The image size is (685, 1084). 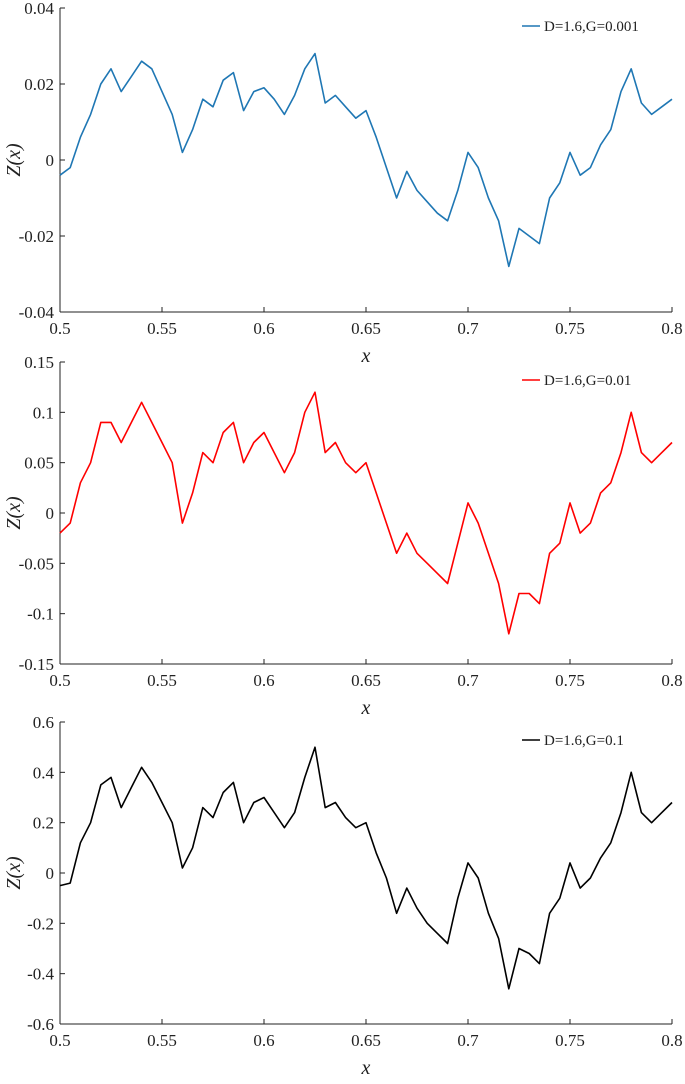 I want to click on y-tick-label: -0.05, so click(x=36, y=563).